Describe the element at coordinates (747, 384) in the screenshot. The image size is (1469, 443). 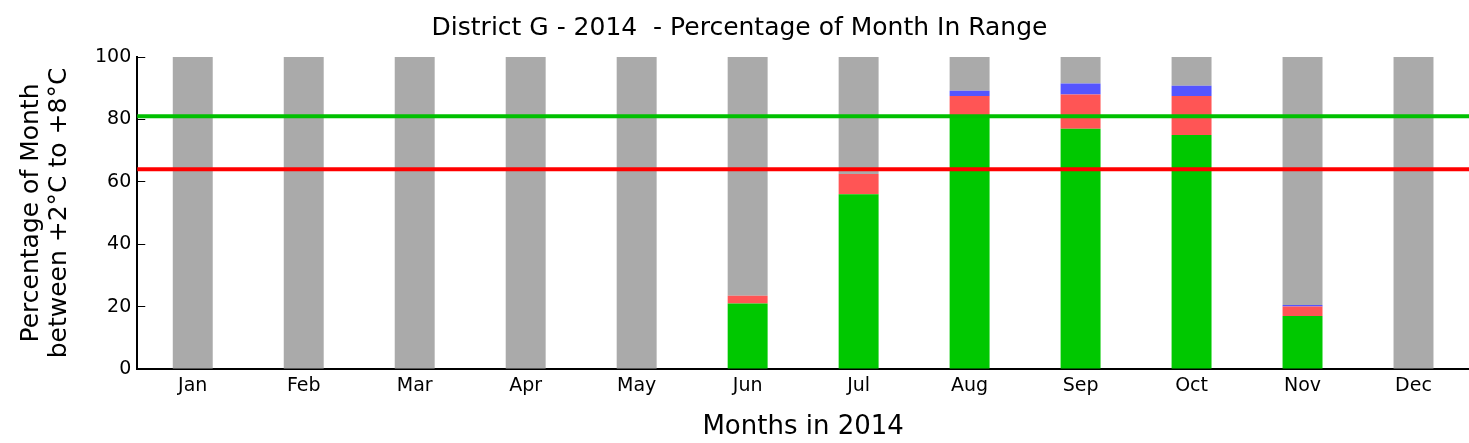
I see `x-tick-label: Jun` at that location.